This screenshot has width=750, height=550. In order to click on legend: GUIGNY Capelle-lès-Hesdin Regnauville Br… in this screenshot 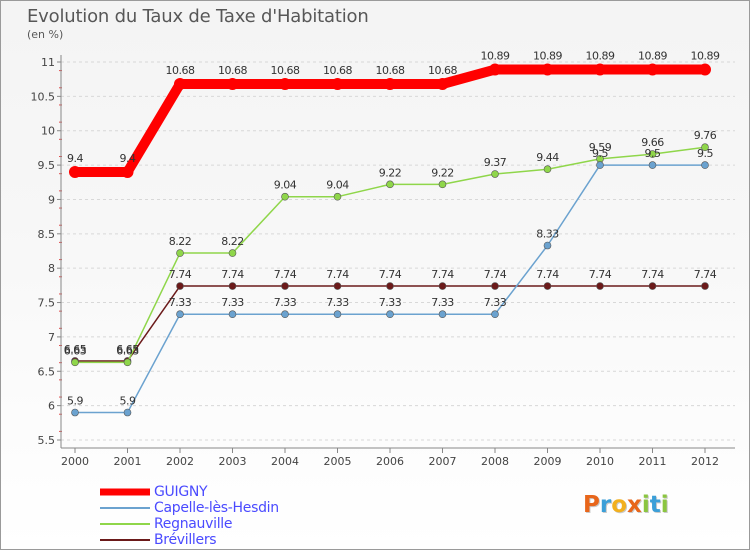, I will do `click(189, 516)`.